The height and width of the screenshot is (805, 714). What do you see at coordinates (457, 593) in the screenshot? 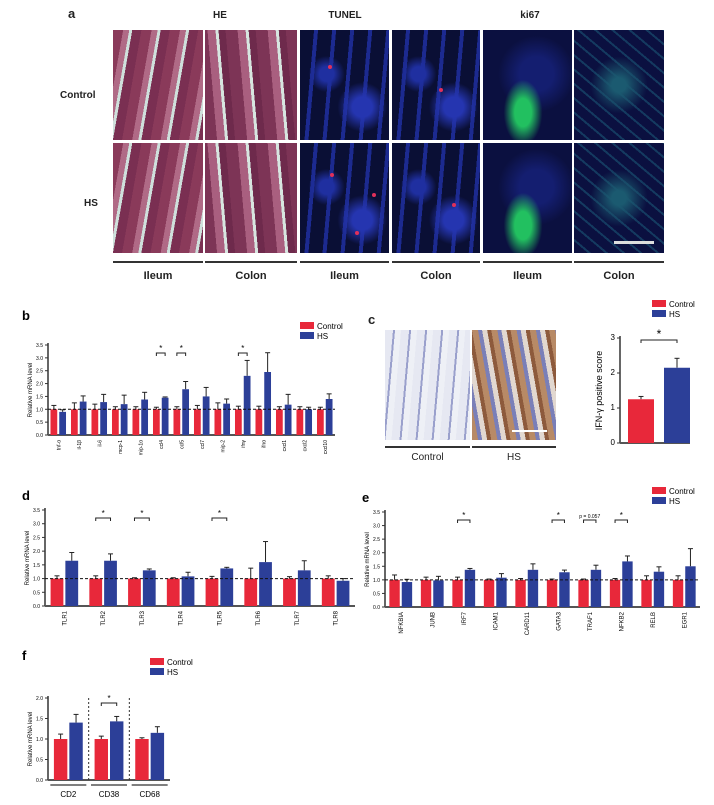
I see `bar-control-IRF7` at bounding box center [457, 593].